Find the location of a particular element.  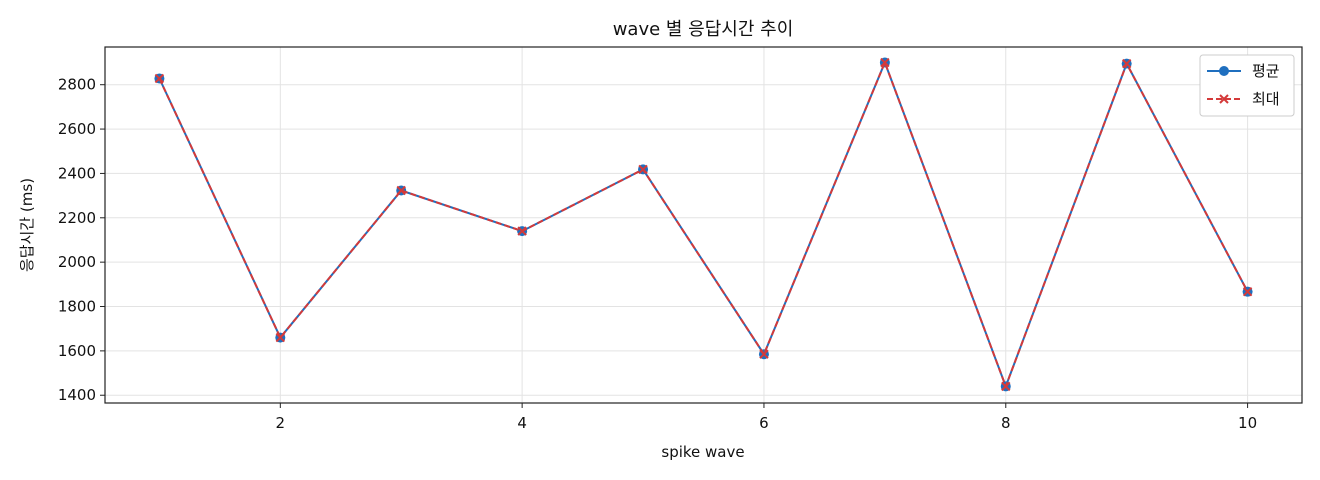

legend-marker-max is located at coordinates (1224, 99).